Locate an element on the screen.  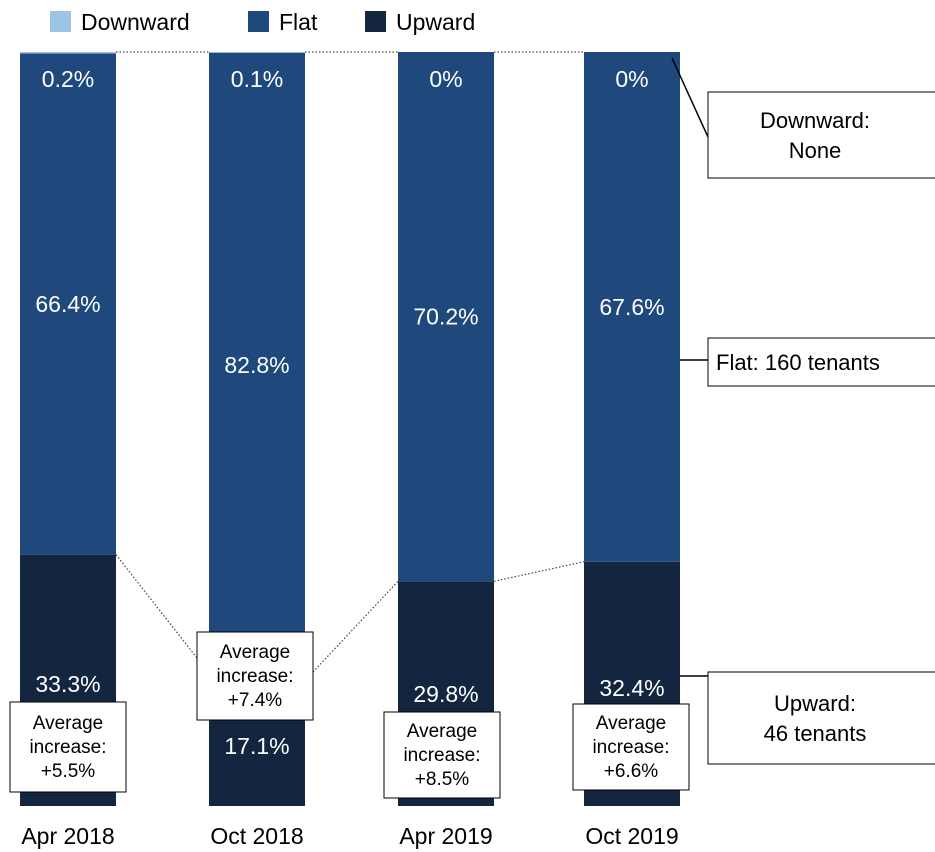
callout-text: Upward: is located at coordinates (815, 703).